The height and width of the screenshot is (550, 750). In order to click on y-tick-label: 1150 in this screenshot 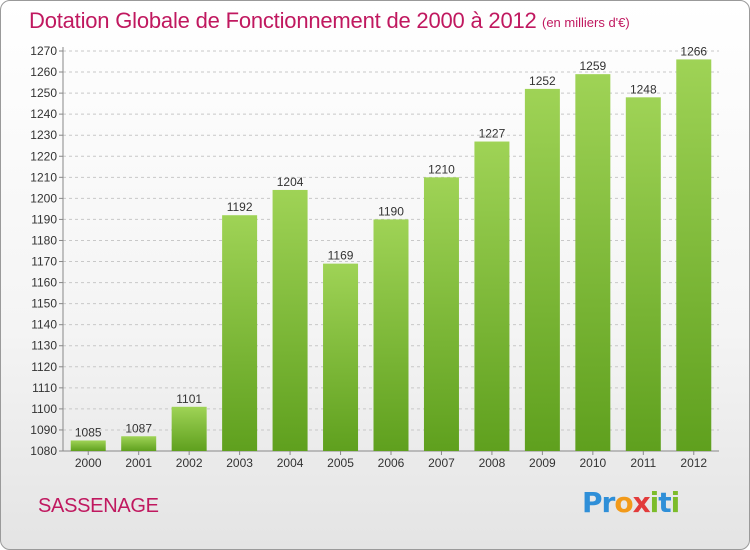, I will do `click(44, 304)`.